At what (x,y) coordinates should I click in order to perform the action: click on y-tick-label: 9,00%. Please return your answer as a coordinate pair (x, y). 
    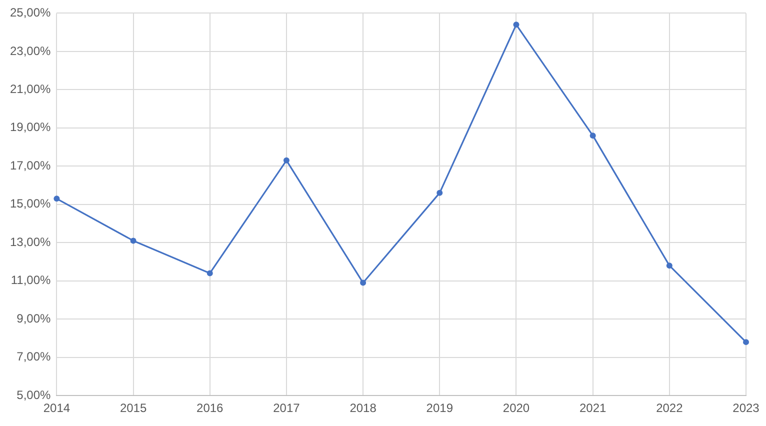
    Looking at the image, I should click on (34, 318).